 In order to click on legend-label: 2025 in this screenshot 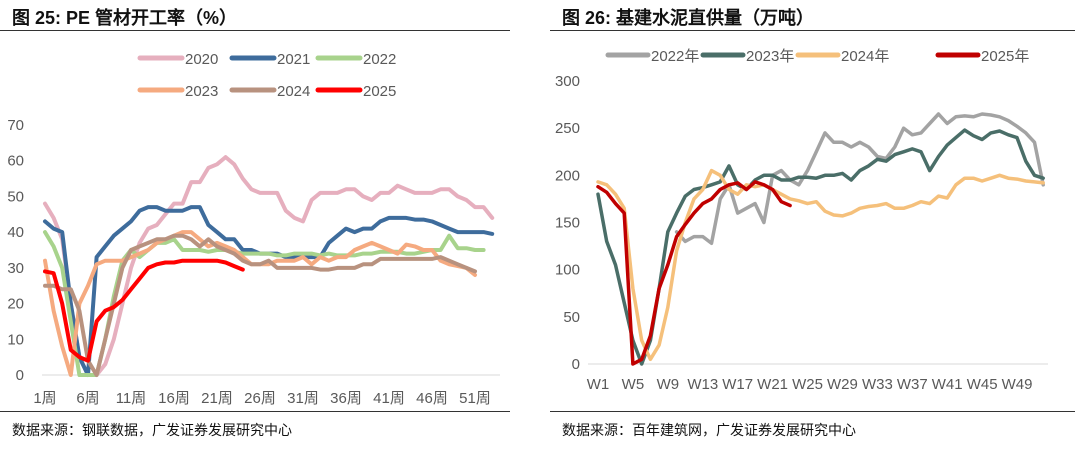, I will do `click(379, 91)`.